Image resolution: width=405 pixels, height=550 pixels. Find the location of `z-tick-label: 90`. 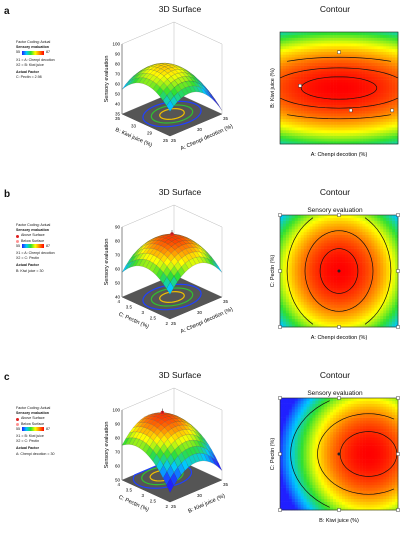

z-tick-label: 90 is located at coordinates (118, 227).